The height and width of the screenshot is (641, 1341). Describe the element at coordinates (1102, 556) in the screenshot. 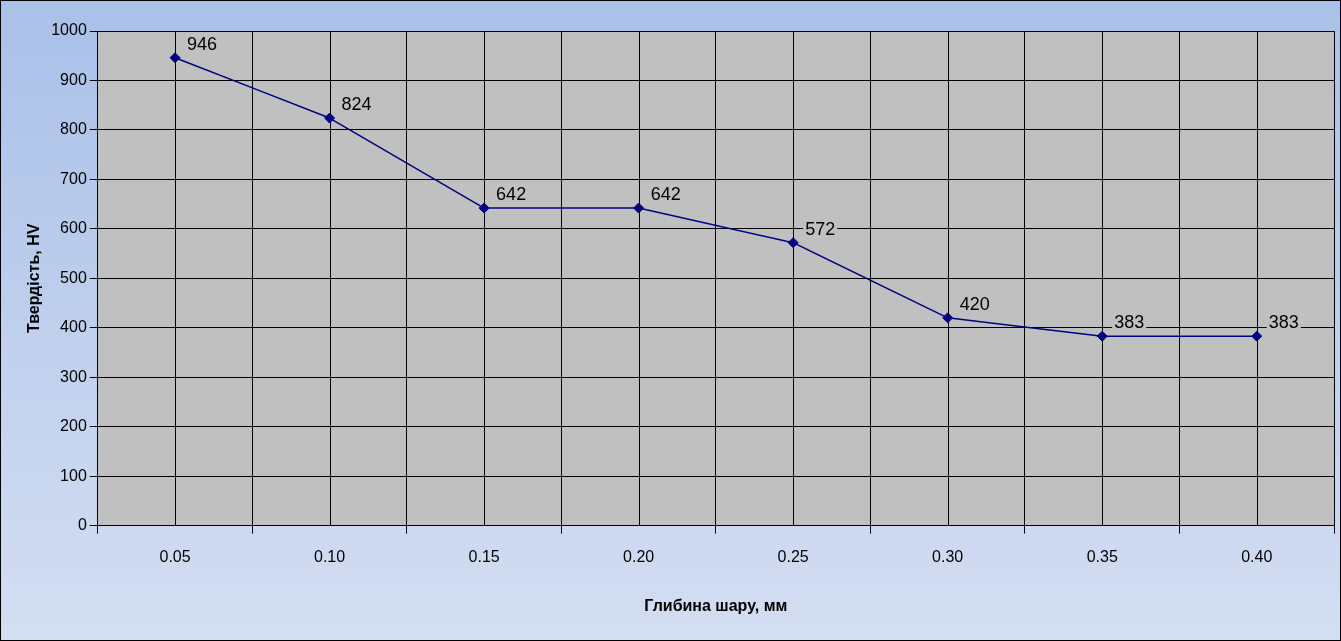

I see `x-tick-label: 0.35` at that location.